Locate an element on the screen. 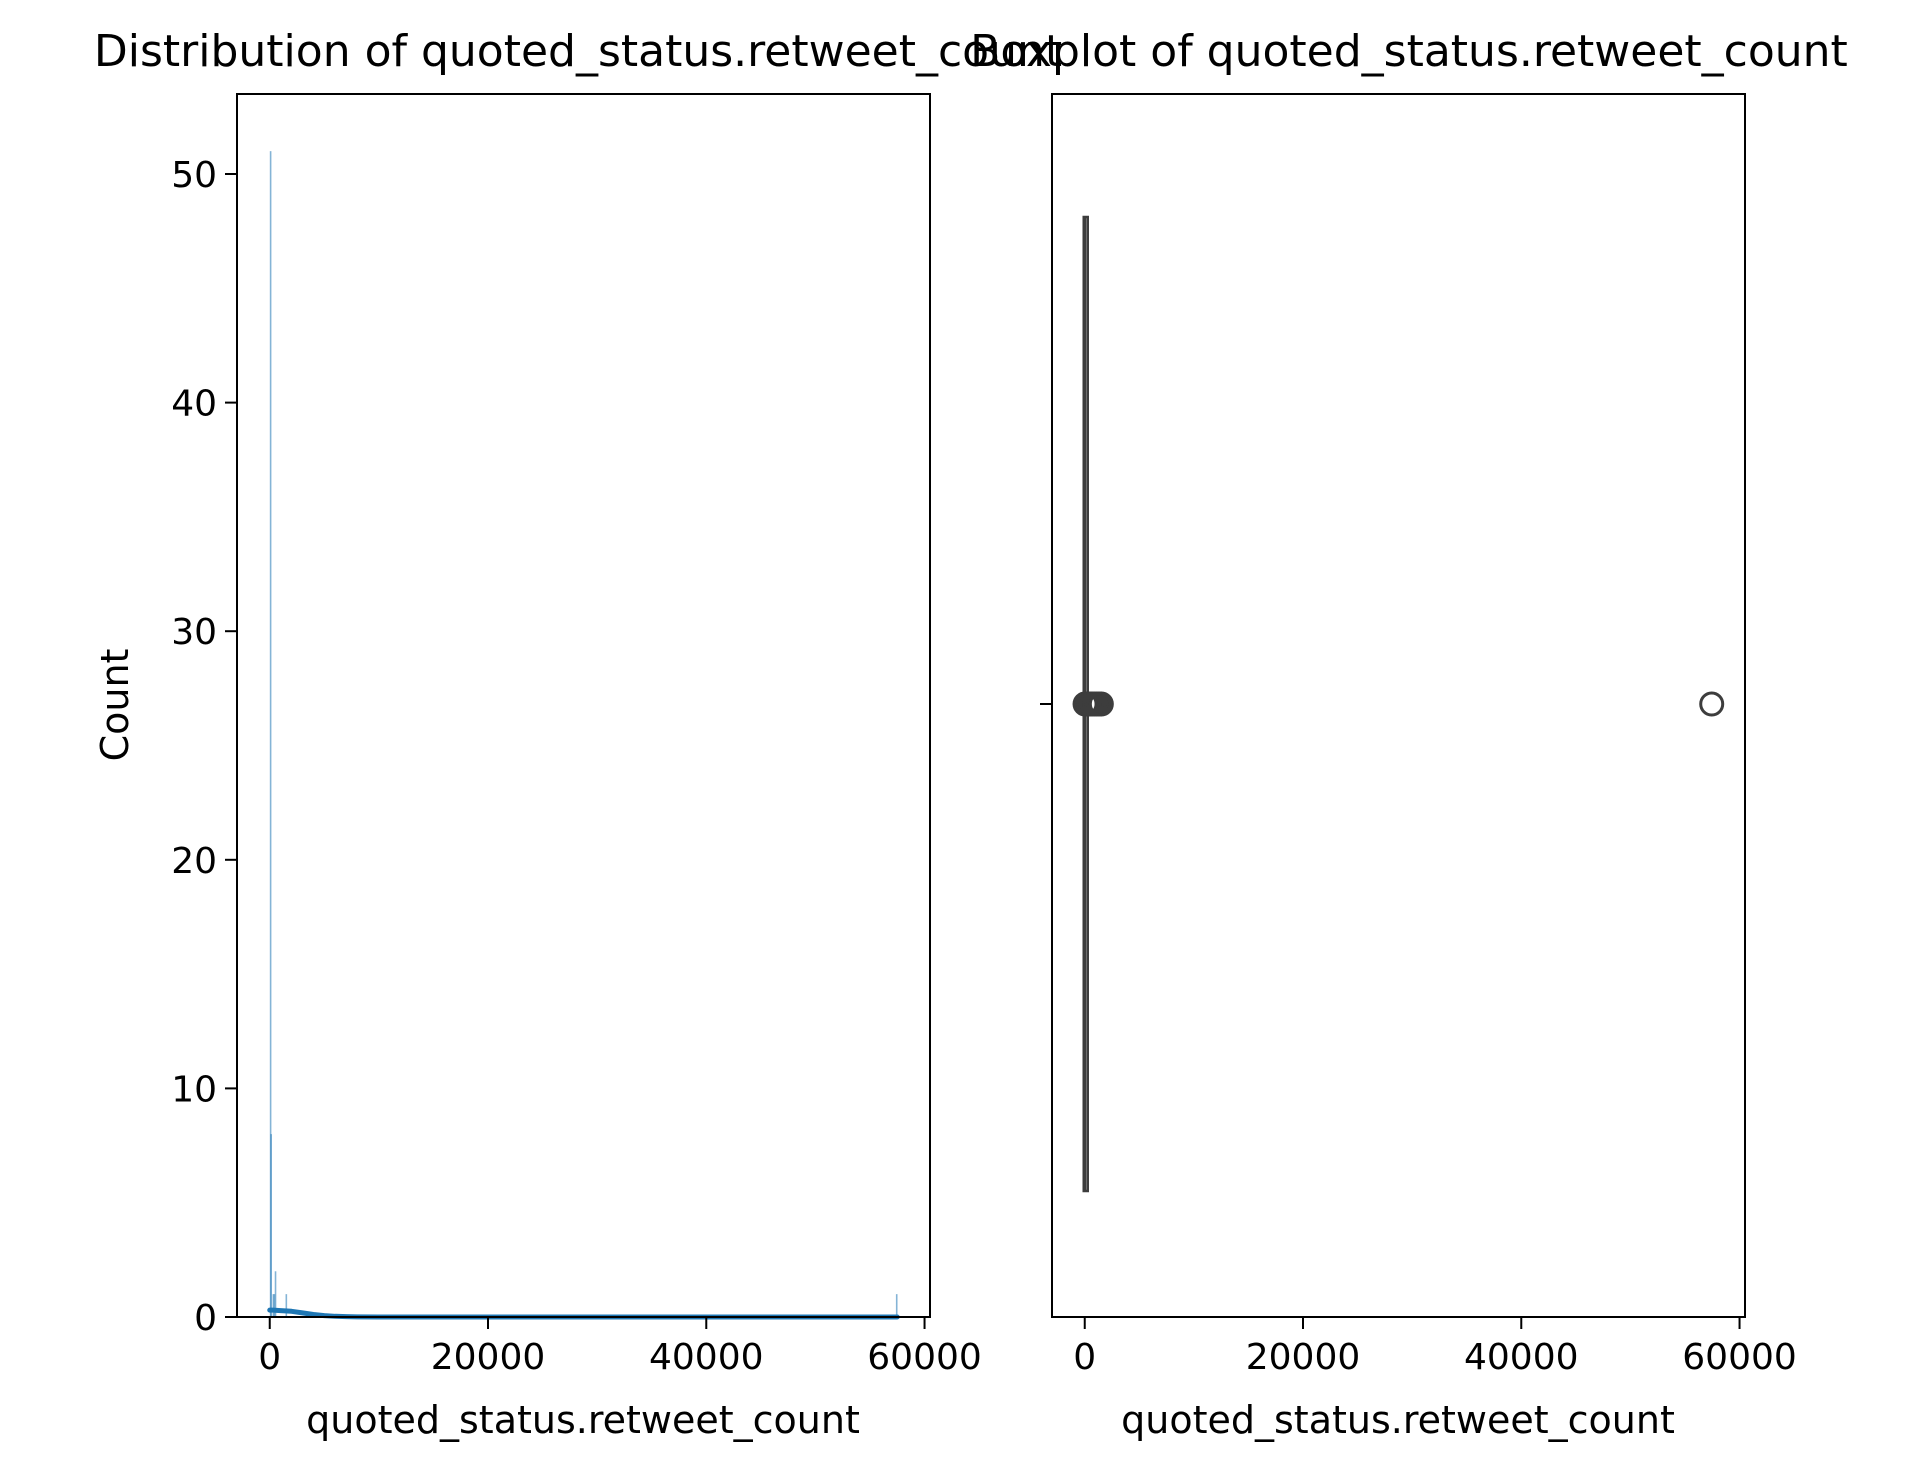 The width and height of the screenshot is (1924, 1470). histogram-x-tick-label: 20000 is located at coordinates (488, 1357).